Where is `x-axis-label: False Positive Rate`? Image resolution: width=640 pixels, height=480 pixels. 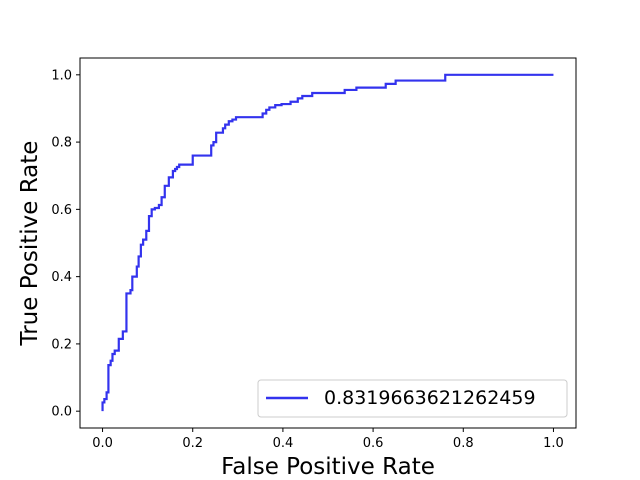 x-axis-label: False Positive Rate is located at coordinates (328, 467).